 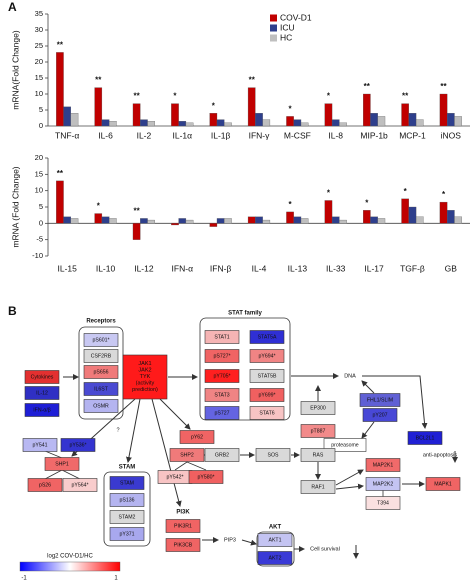 What do you see at coordinates (451, 268) in the screenshot?
I see `x-tick-label: GB` at bounding box center [451, 268].